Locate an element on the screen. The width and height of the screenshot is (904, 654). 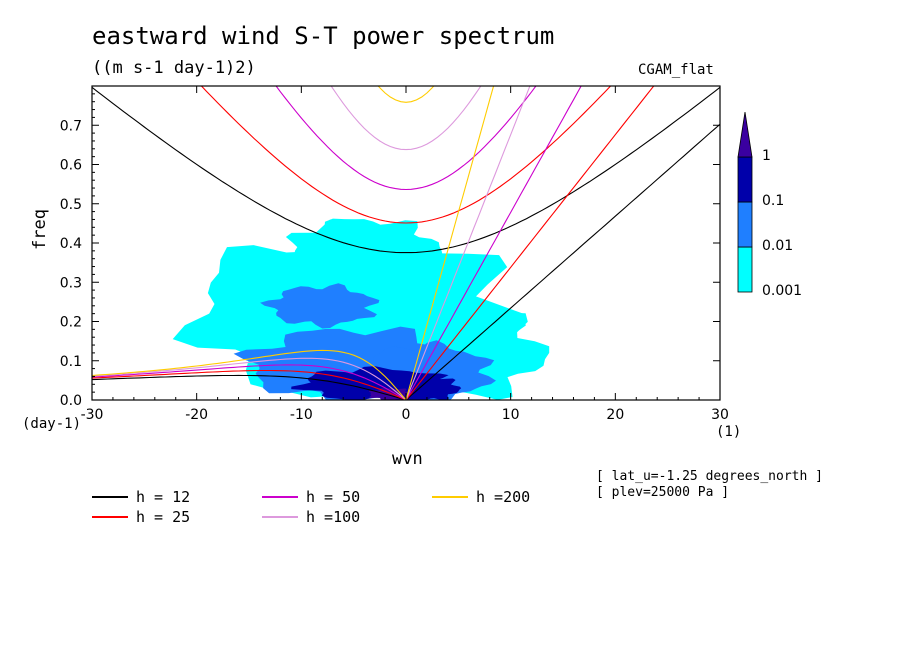
x-tick-label: 30 is located at coordinates (720, 415).